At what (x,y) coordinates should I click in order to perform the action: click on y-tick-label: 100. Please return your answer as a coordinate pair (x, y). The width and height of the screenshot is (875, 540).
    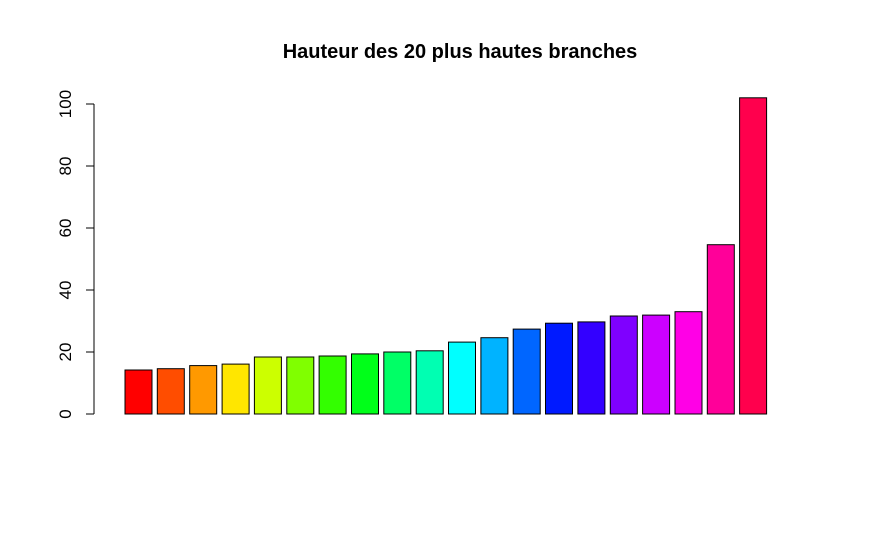
    Looking at the image, I should click on (65, 104).